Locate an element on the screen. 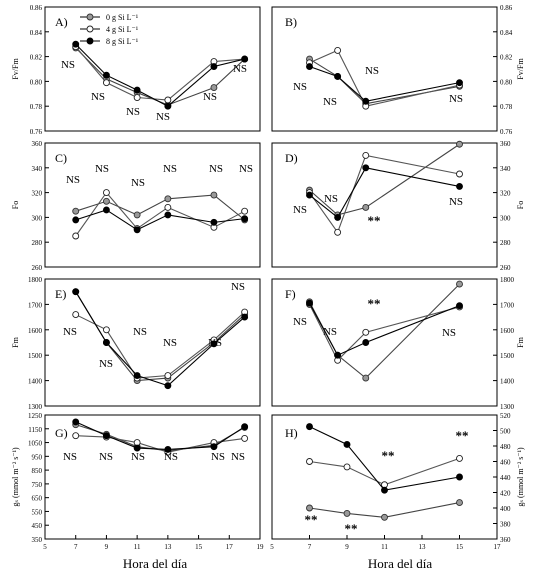 The width and height of the screenshot is (534, 578). y-tick-label: 850 is located at coordinates (37, 471).